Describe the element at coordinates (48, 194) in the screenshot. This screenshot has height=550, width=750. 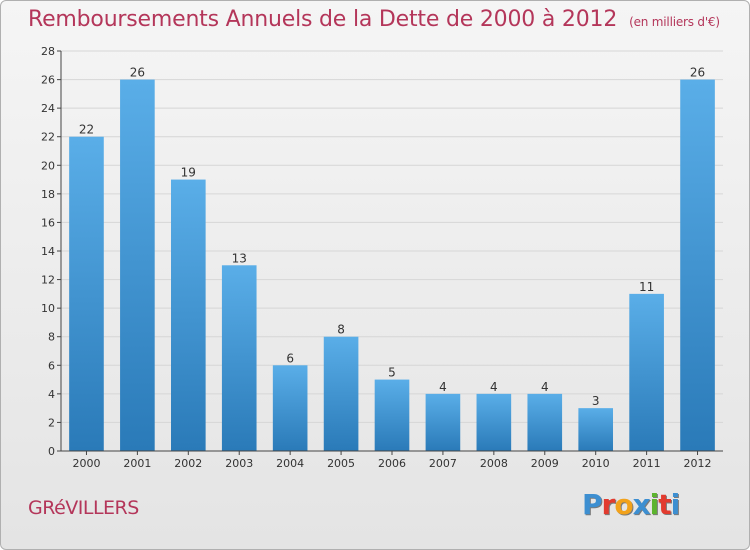
I see `y-tick-label: 18` at that location.